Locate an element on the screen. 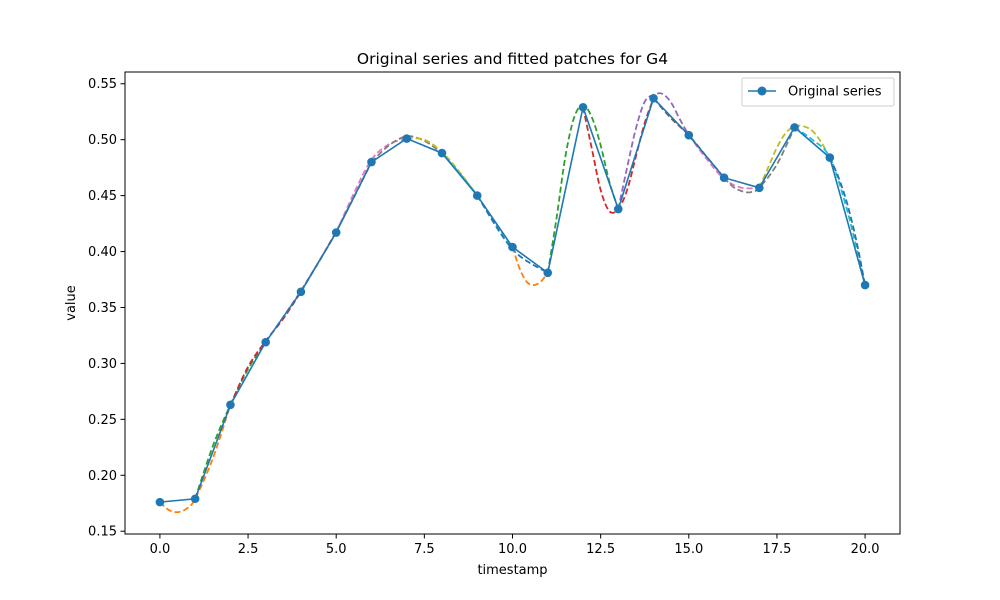  x-tick-label: 0.0 is located at coordinates (160, 549).